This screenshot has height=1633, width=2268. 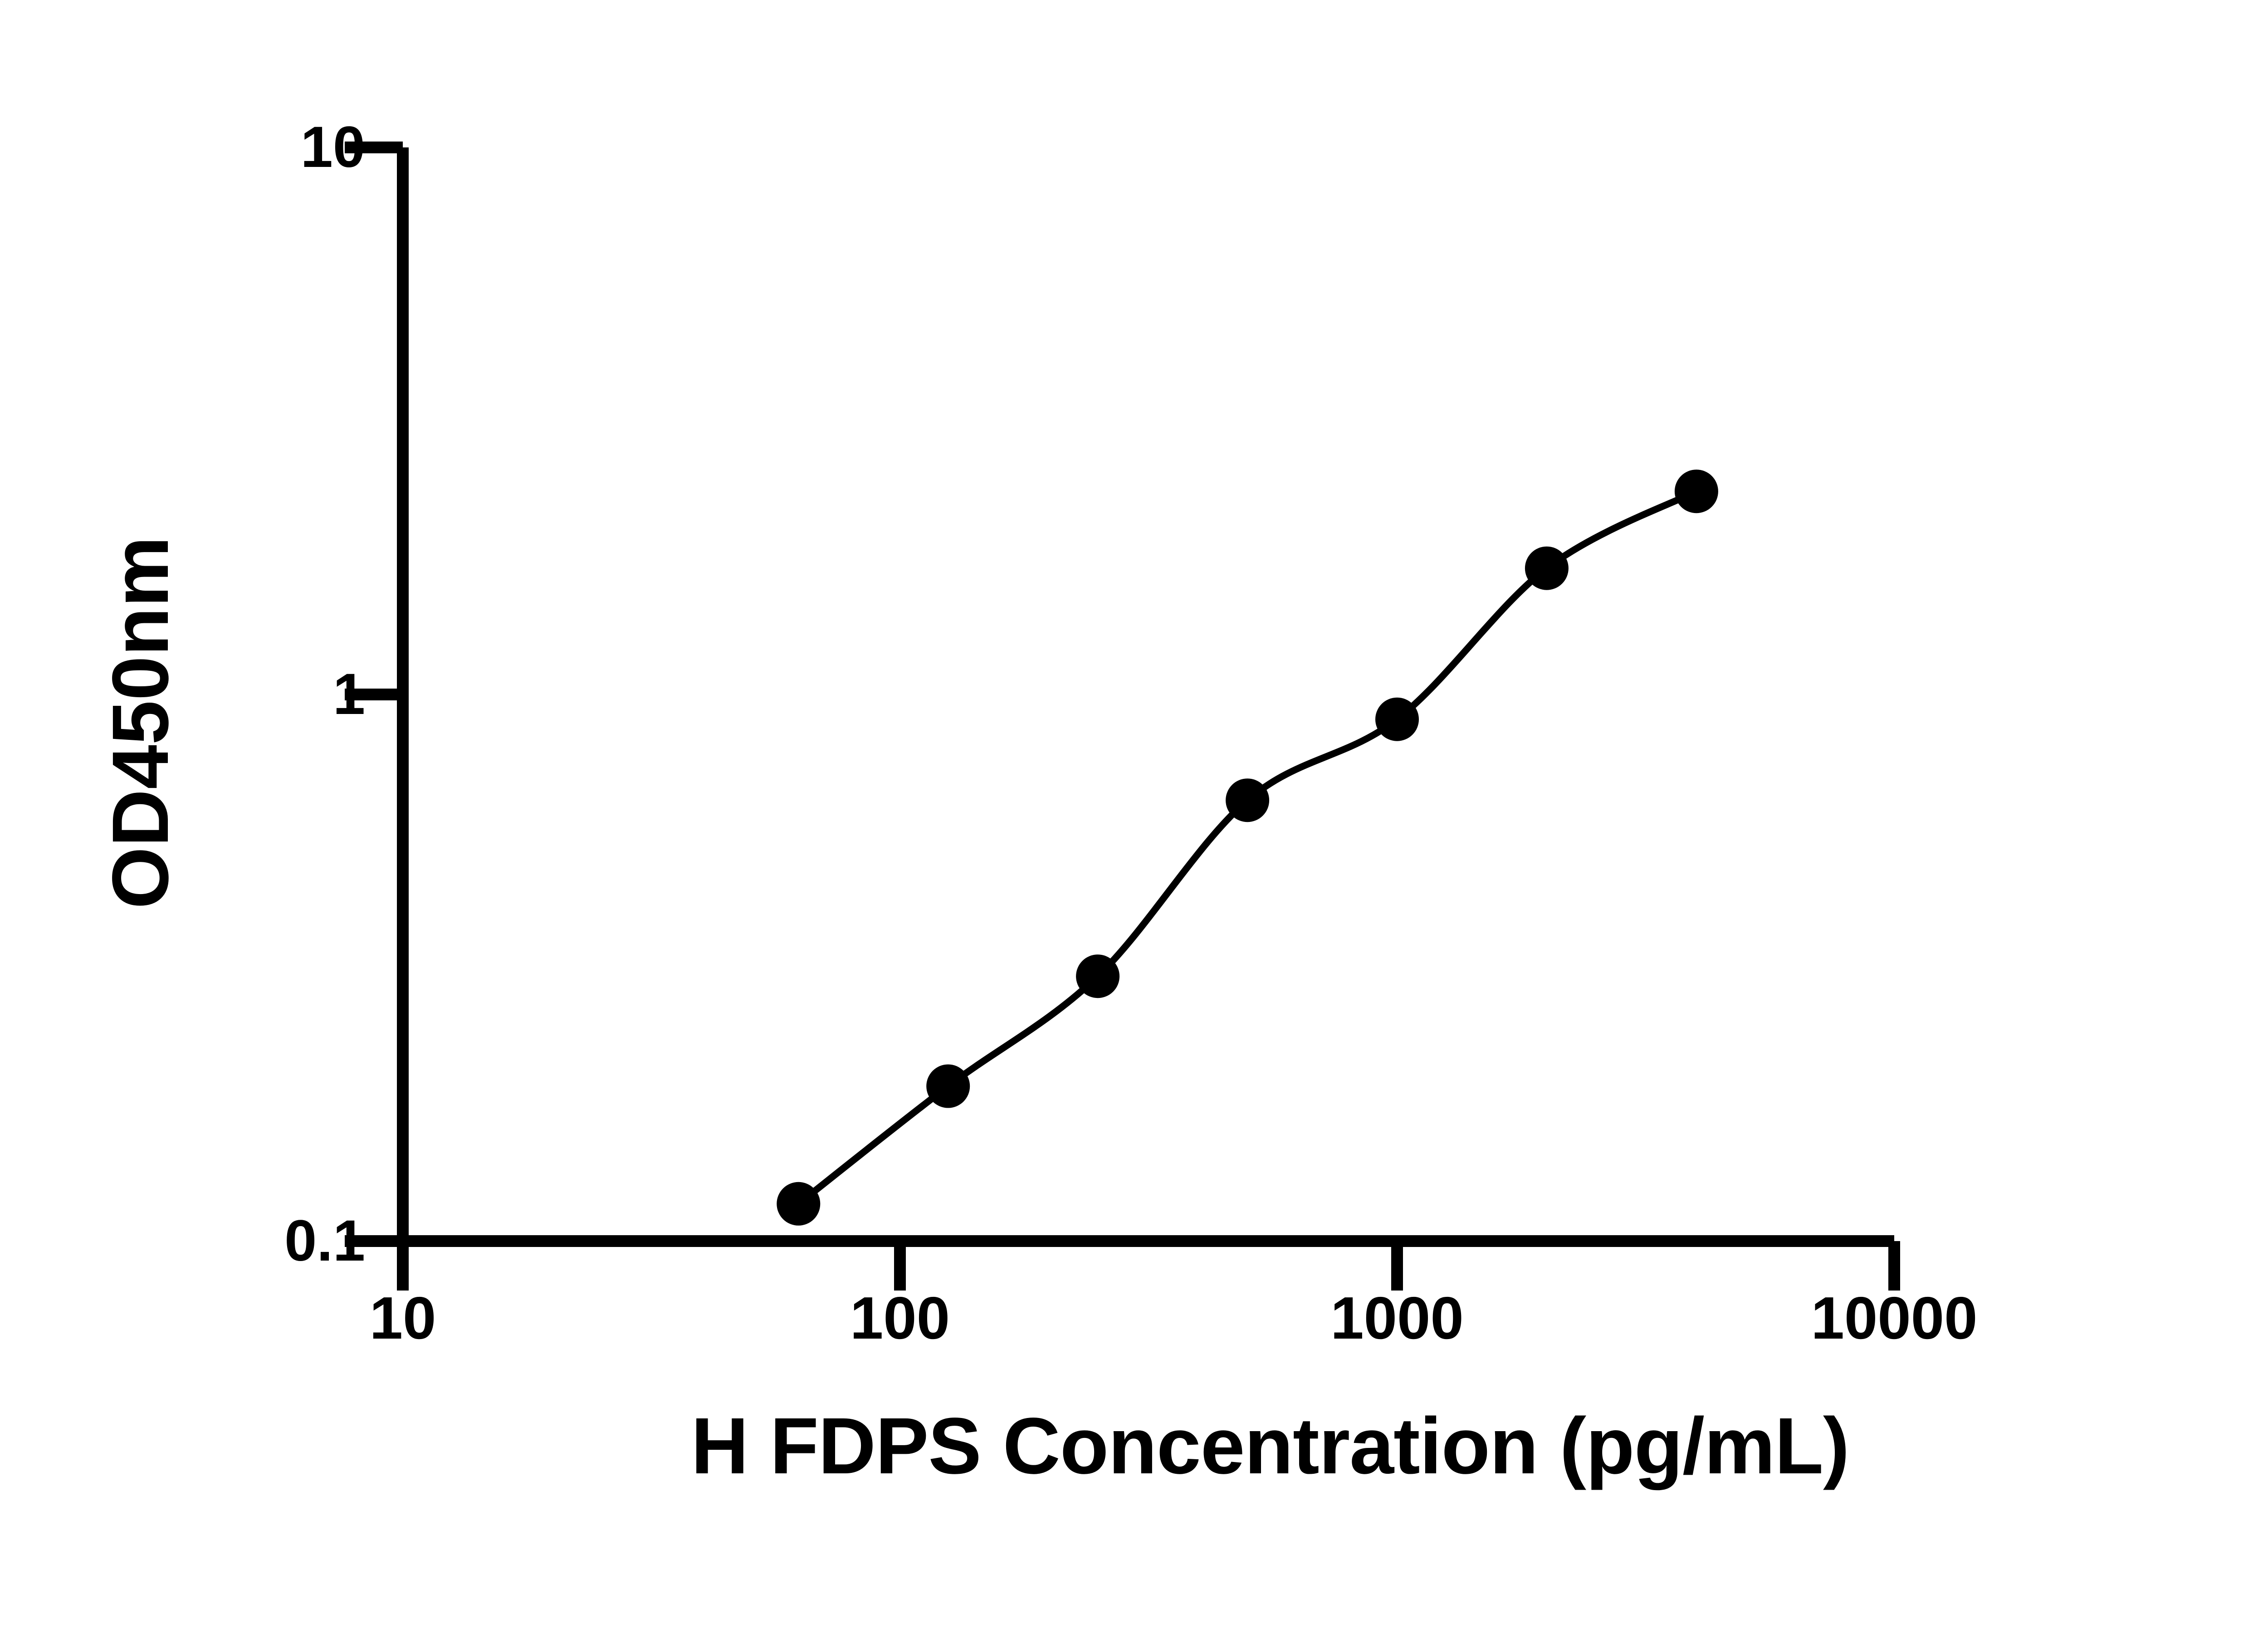 I want to click on y-tick-label-10: 10, so click(x=332, y=147).